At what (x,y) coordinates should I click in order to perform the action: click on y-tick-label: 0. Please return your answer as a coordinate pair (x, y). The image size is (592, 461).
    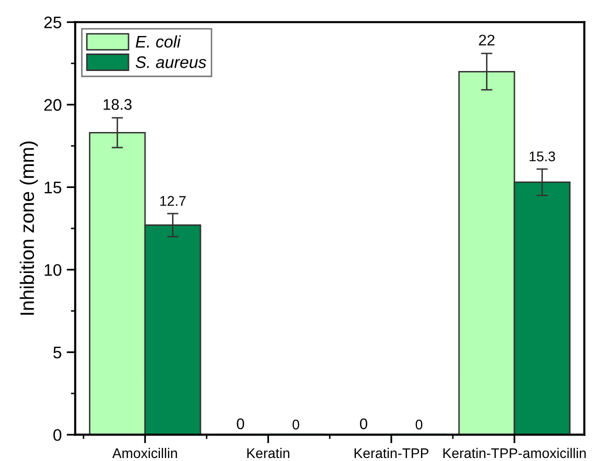
    Looking at the image, I should click on (57, 435).